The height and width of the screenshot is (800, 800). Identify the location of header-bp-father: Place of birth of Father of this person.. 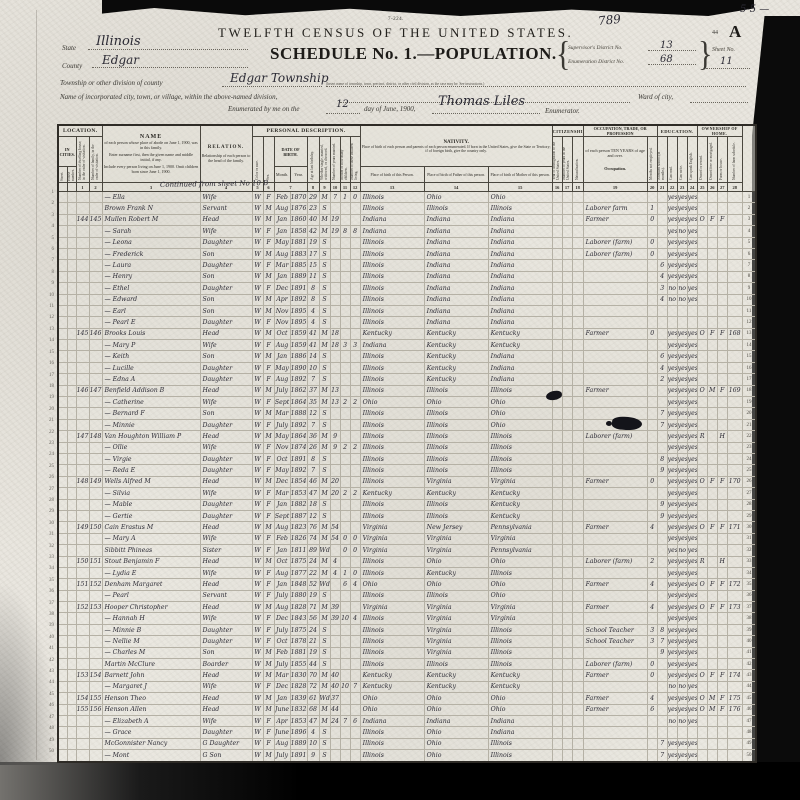
(456, 174).